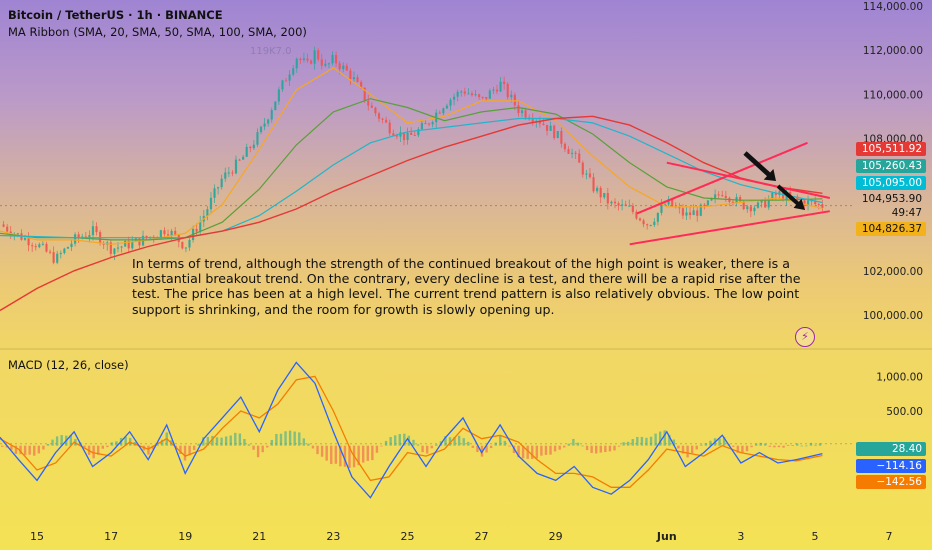  What do you see at coordinates (893, 316) in the screenshot?
I see `price-axis-tick: 100,000.00` at bounding box center [893, 316].